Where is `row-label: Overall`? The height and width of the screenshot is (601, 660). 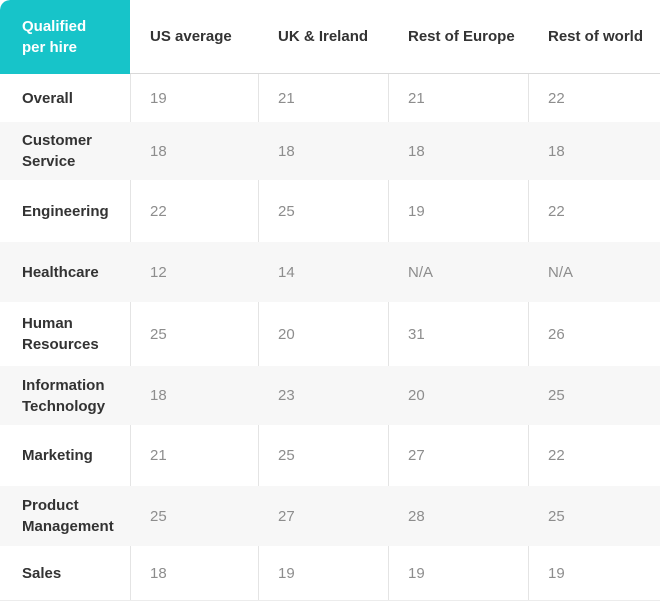 row-label: Overall is located at coordinates (47, 98).